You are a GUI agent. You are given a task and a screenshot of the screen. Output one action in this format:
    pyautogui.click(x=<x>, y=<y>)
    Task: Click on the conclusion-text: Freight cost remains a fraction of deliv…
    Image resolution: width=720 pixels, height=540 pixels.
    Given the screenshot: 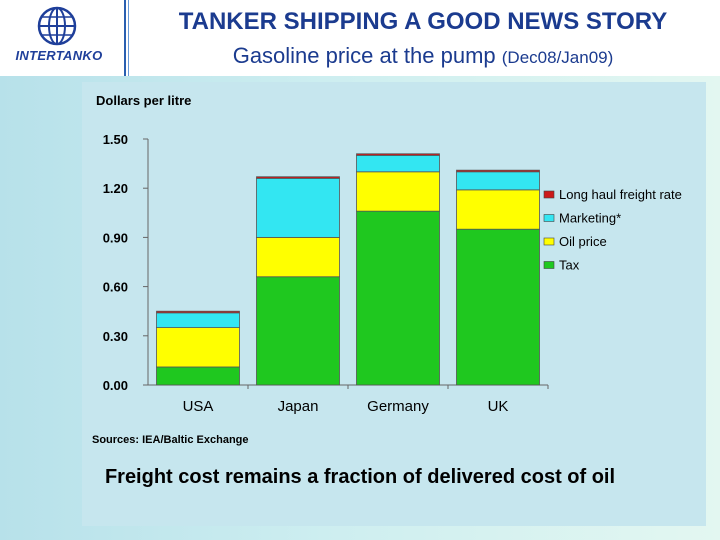 What is the action you would take?
    pyautogui.click(x=360, y=477)
    